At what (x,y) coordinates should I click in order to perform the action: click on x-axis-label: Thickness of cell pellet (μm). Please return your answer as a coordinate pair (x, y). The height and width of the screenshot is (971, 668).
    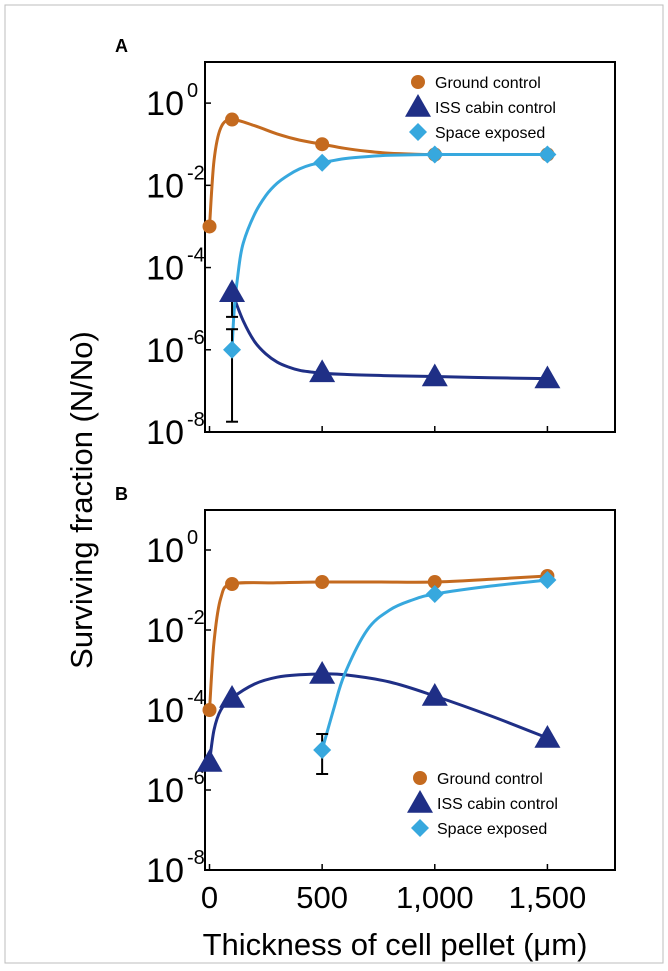
    Looking at the image, I should click on (395, 944).